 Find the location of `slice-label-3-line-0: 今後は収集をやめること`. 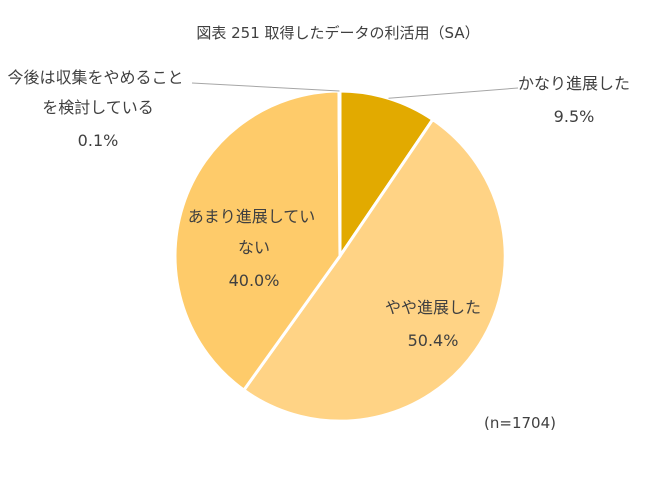

slice-label-3-line-0: 今後は収集をやめること is located at coordinates (95, 77).